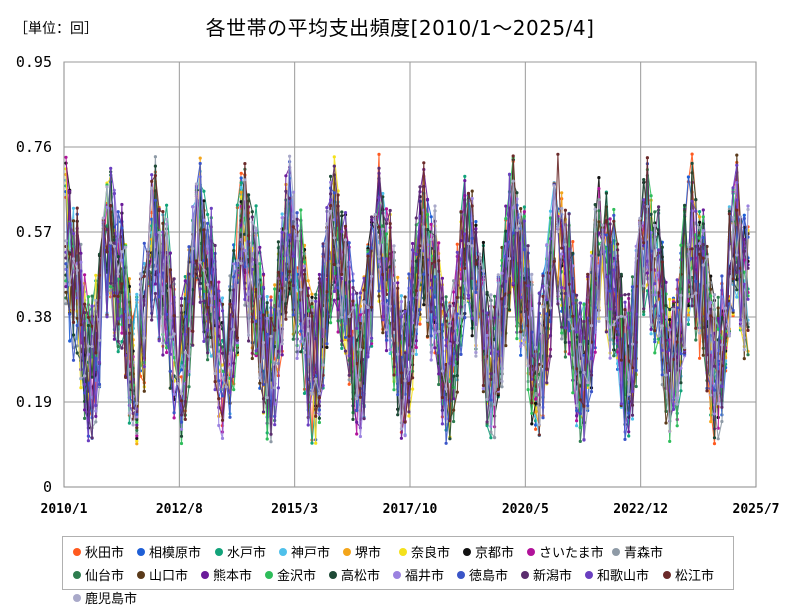 The image size is (800, 609). What do you see at coordinates (176, 551) in the screenshot?
I see `legend-item: 相模原市` at bounding box center [176, 551].